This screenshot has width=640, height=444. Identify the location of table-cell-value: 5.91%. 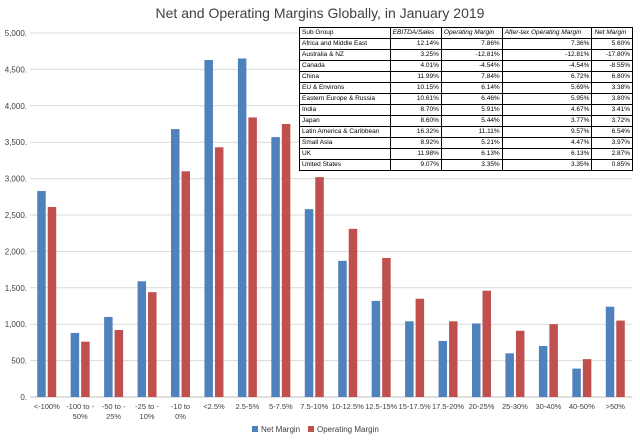
(471, 110).